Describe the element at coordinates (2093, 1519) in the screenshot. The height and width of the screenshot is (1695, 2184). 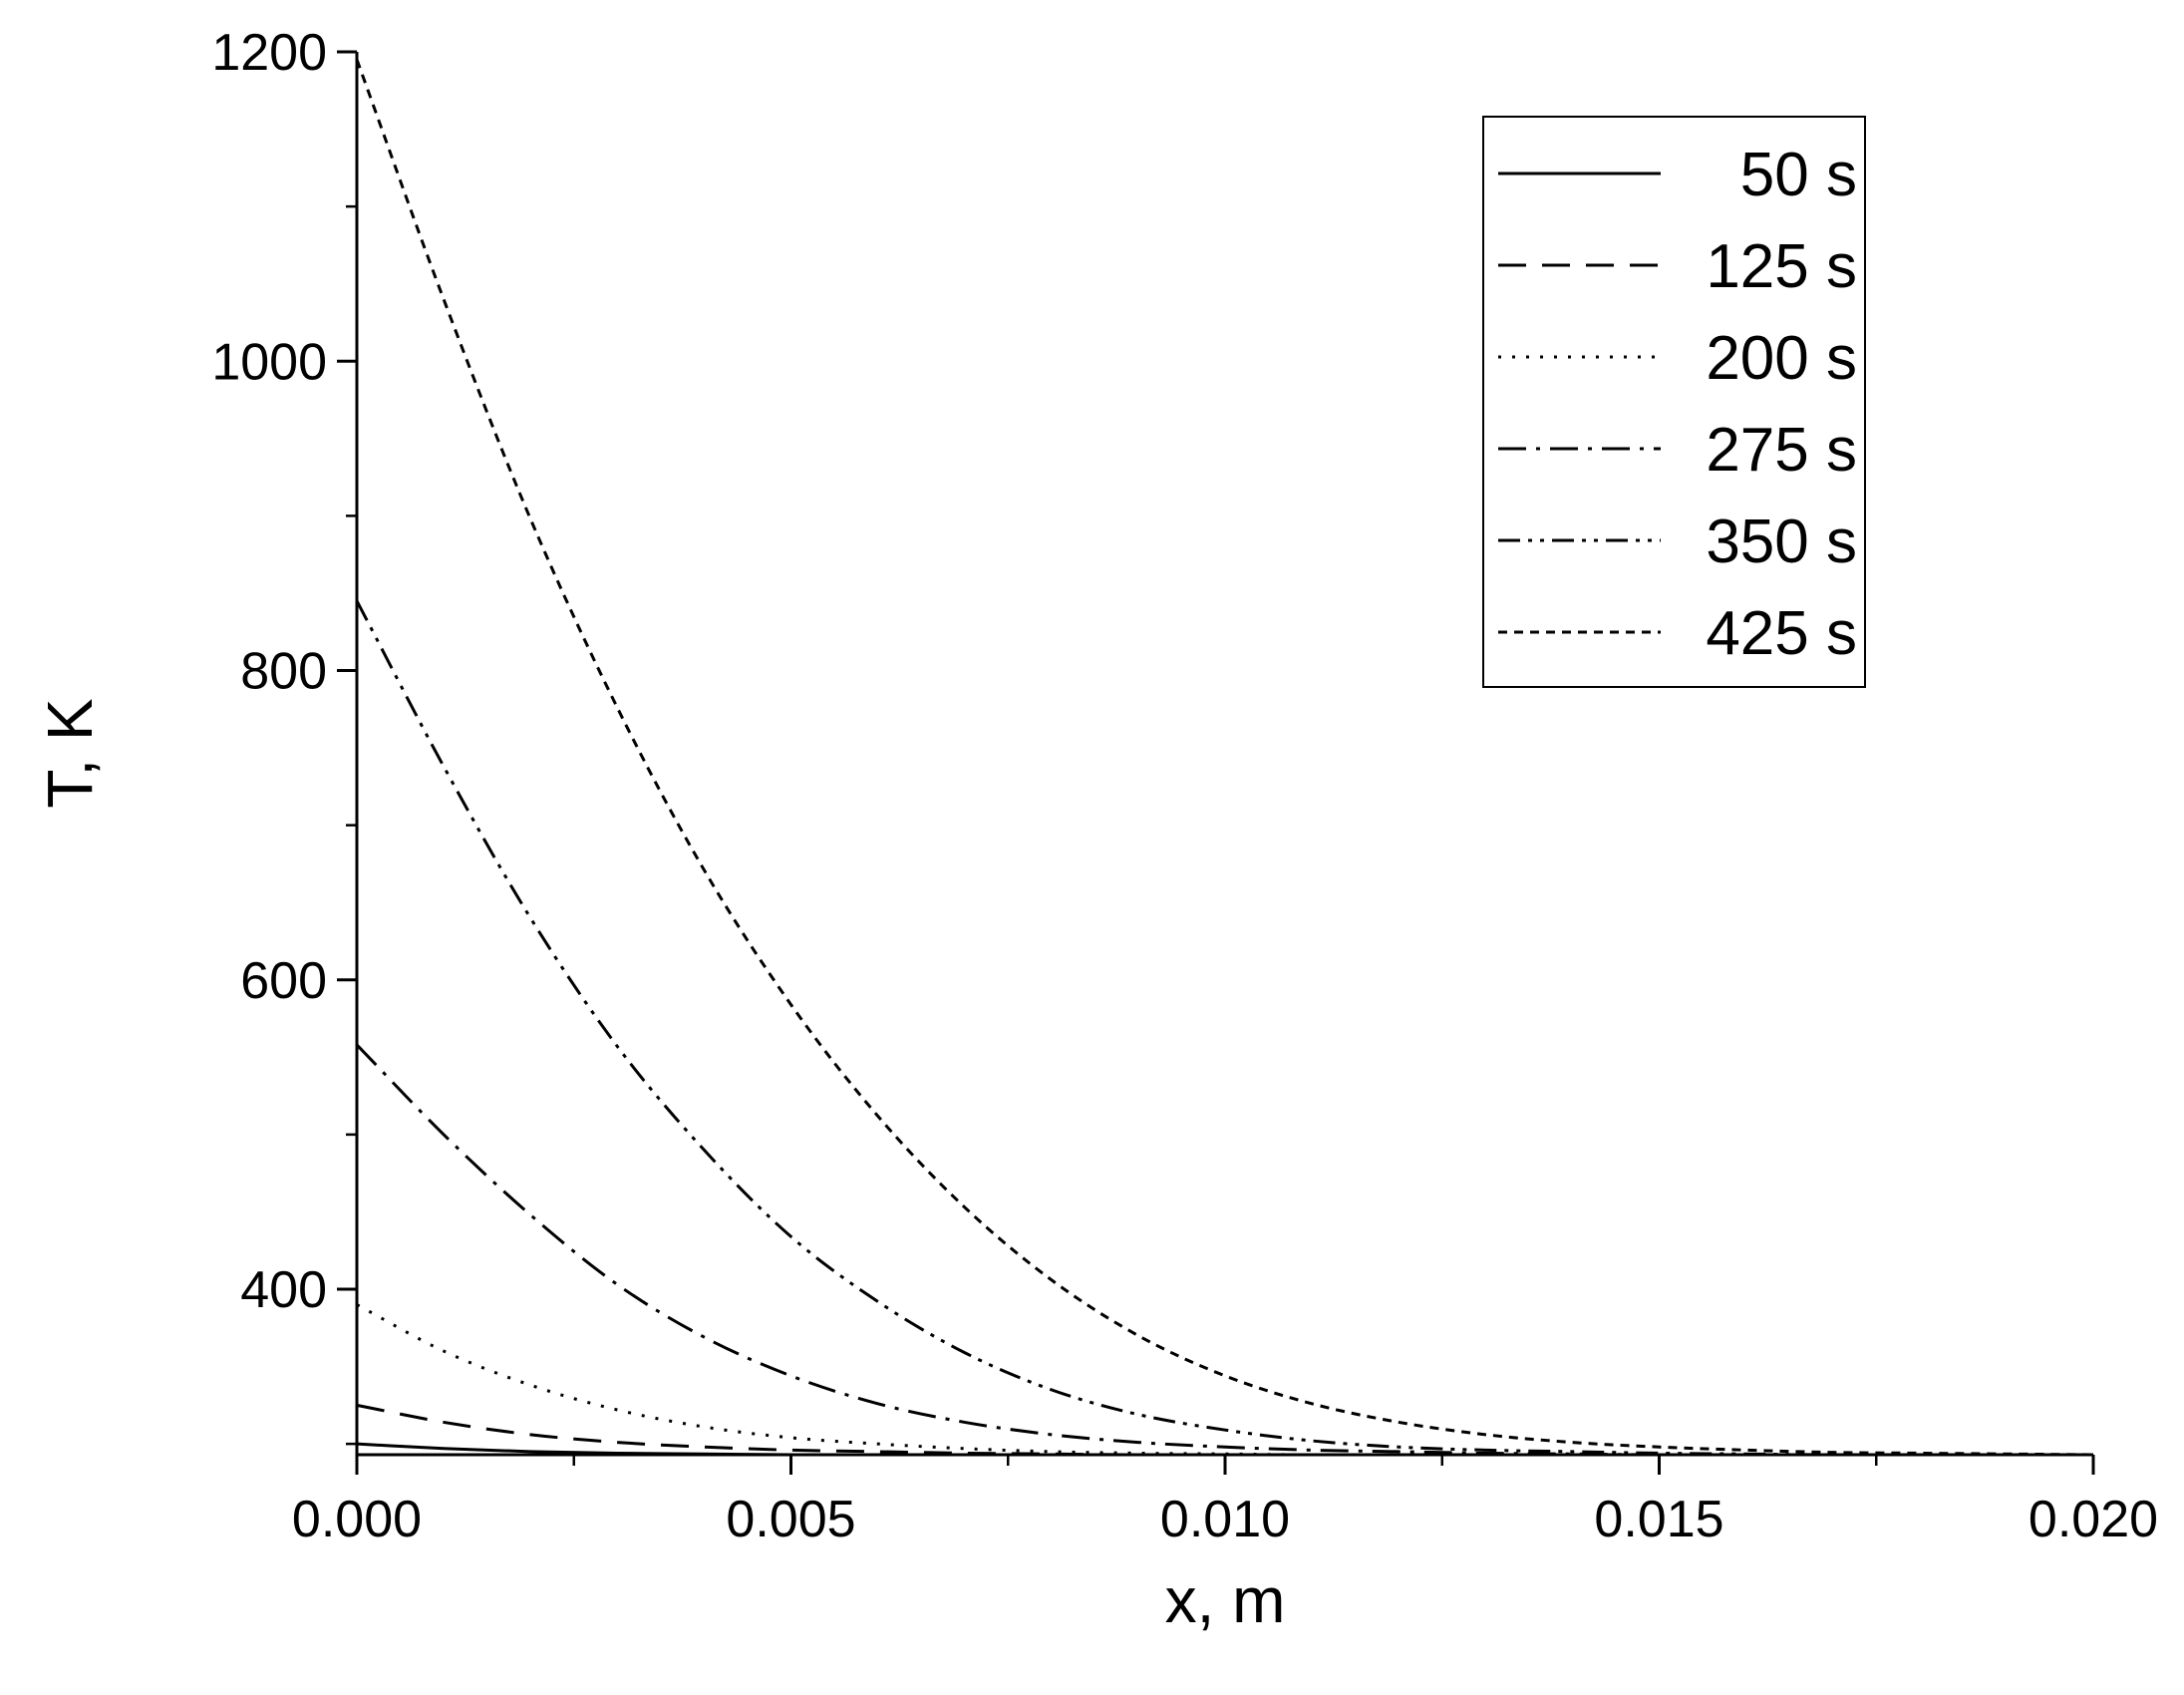
I see `x-tick-label: 0.020` at that location.